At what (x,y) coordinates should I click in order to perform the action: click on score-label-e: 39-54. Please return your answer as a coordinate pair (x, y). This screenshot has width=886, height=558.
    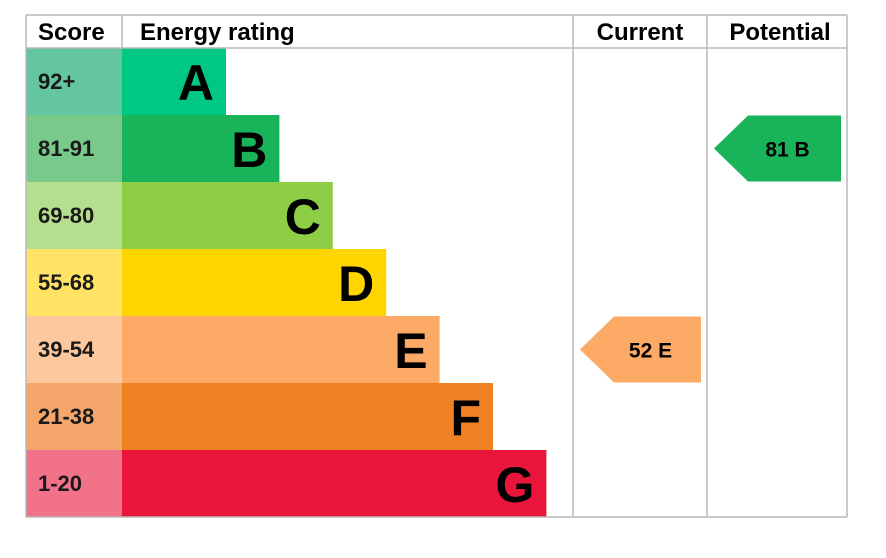
    Looking at the image, I should click on (66, 349).